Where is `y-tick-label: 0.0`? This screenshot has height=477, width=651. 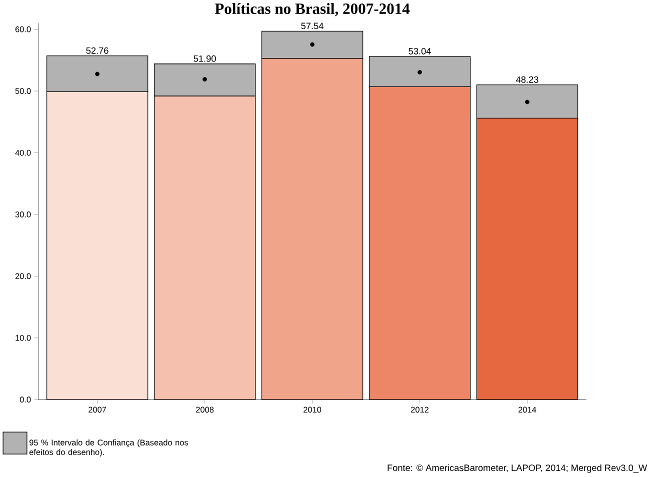
y-tick-label: 0.0 is located at coordinates (25, 399).